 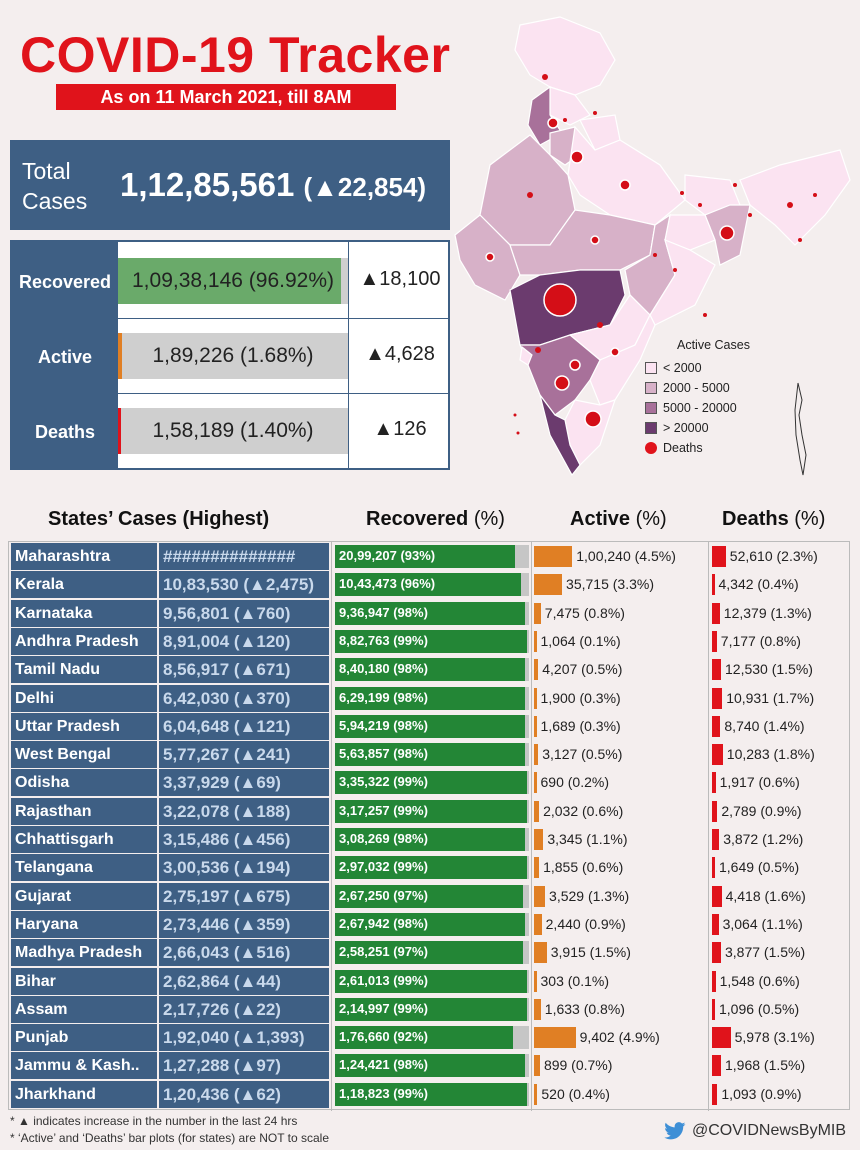 What do you see at coordinates (574, 980) in the screenshot?
I see `active-bar-label: 303 (0.1%)` at bounding box center [574, 980].